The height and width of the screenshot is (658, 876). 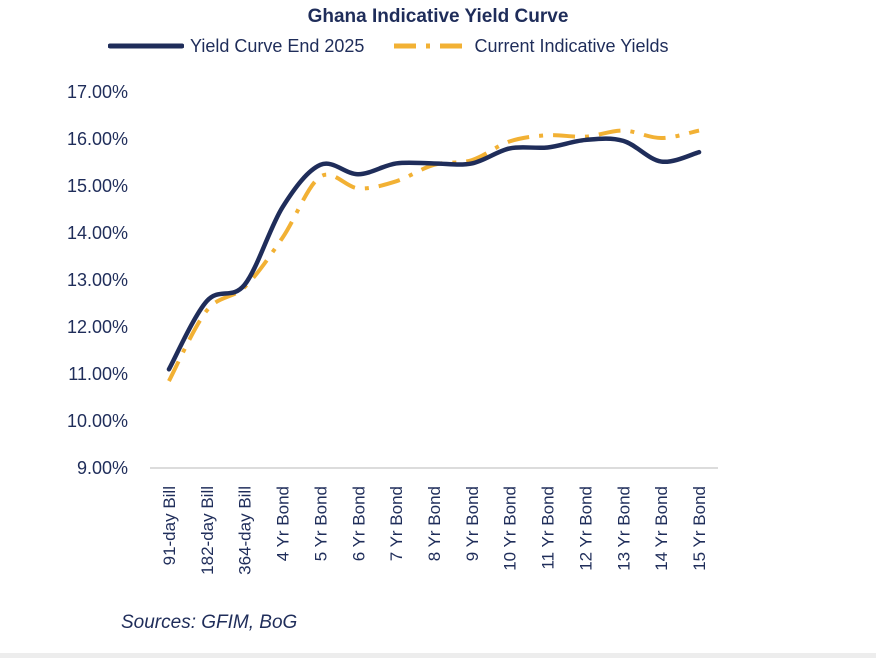 What do you see at coordinates (430, 46) in the screenshot?
I see `legend-swatch-dash-dot` at bounding box center [430, 46].